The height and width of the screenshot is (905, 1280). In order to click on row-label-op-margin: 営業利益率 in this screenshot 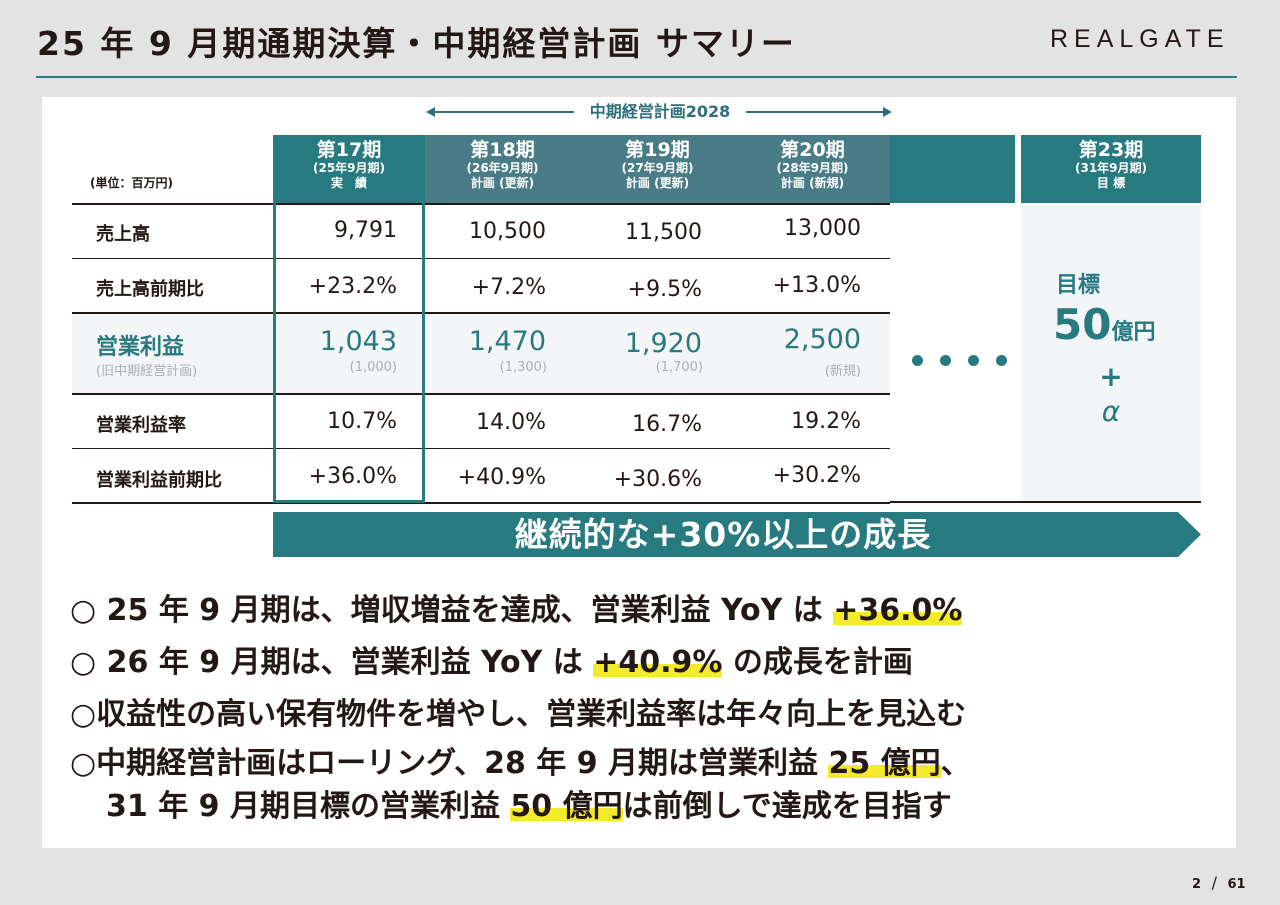, I will do `click(141, 425)`.